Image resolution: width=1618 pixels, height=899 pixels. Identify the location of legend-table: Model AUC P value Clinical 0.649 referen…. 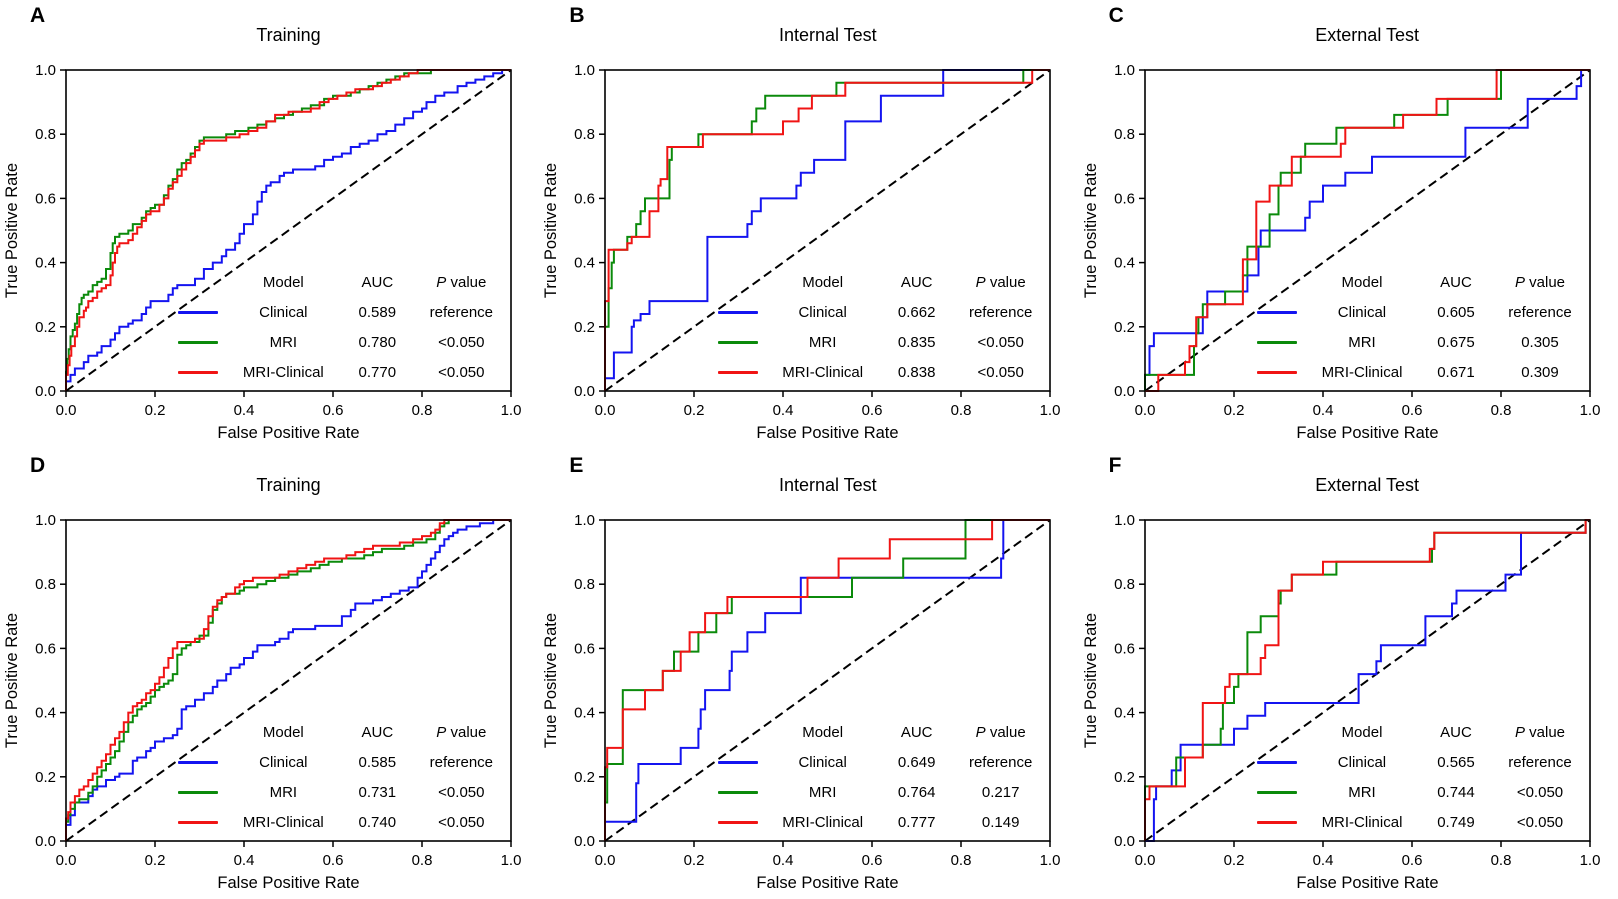
(880, 777).